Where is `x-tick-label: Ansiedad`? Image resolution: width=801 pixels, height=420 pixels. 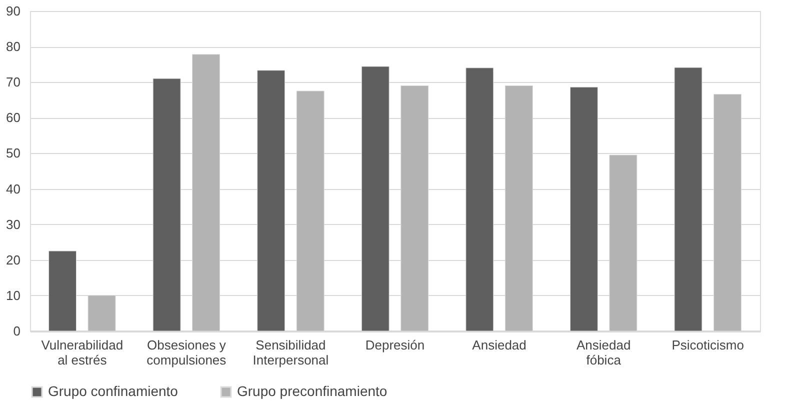 x-tick-label: Ansiedad is located at coordinates (499, 345).